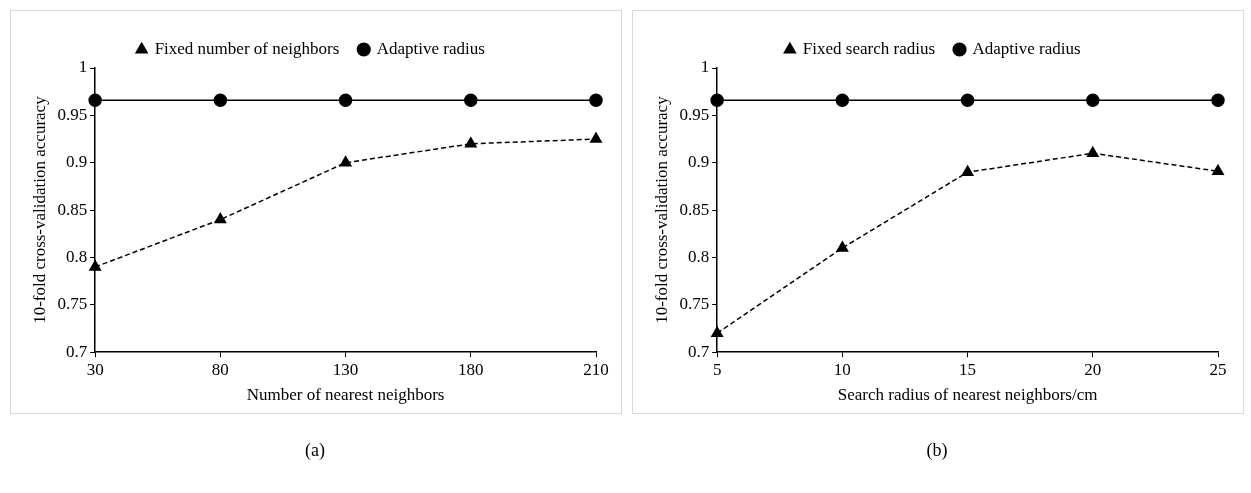  What do you see at coordinates (220, 369) in the screenshot?
I see `x-tick-label: 80` at bounding box center [220, 369].